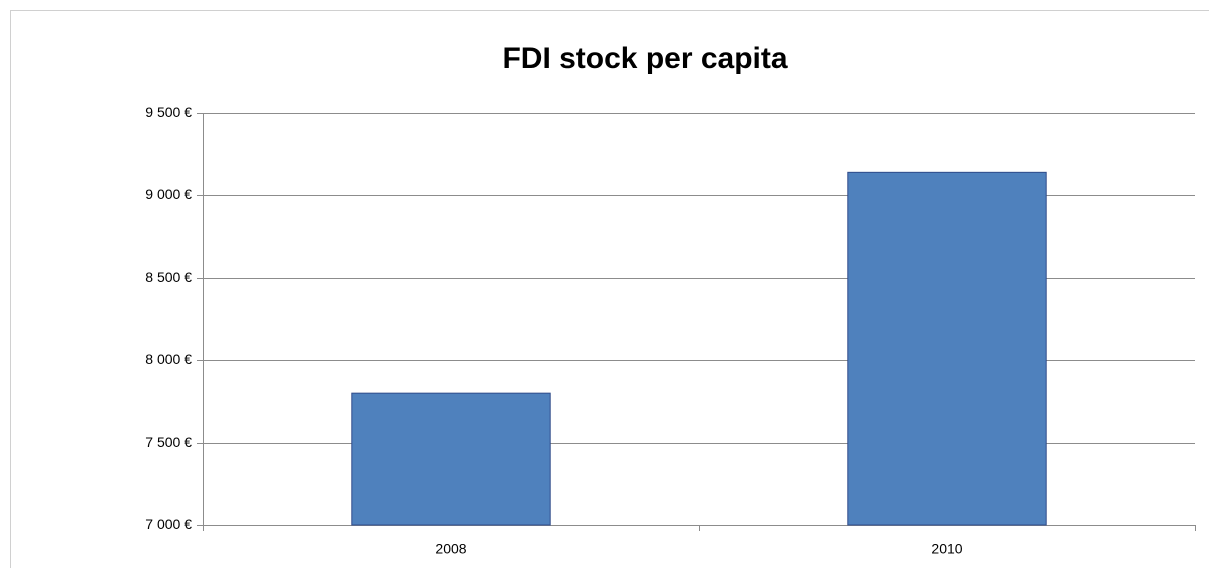 This screenshot has height=568, width=1209. I want to click on y-tick-label: 8 500 €, so click(168, 277).